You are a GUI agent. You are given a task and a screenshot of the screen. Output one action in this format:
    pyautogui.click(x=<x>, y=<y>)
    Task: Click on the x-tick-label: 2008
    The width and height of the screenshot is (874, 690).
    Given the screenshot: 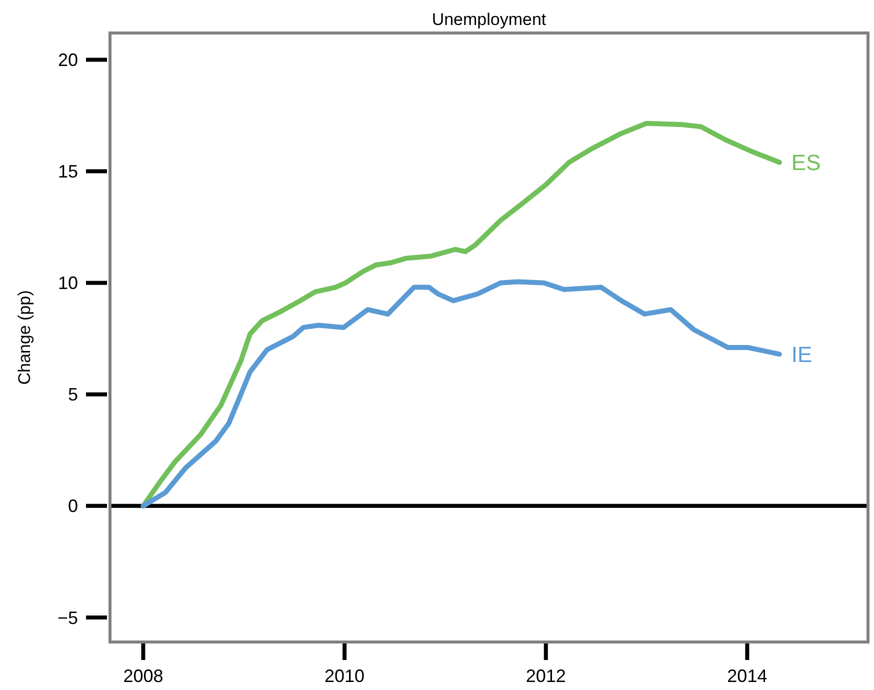 What is the action you would take?
    pyautogui.click(x=143, y=676)
    